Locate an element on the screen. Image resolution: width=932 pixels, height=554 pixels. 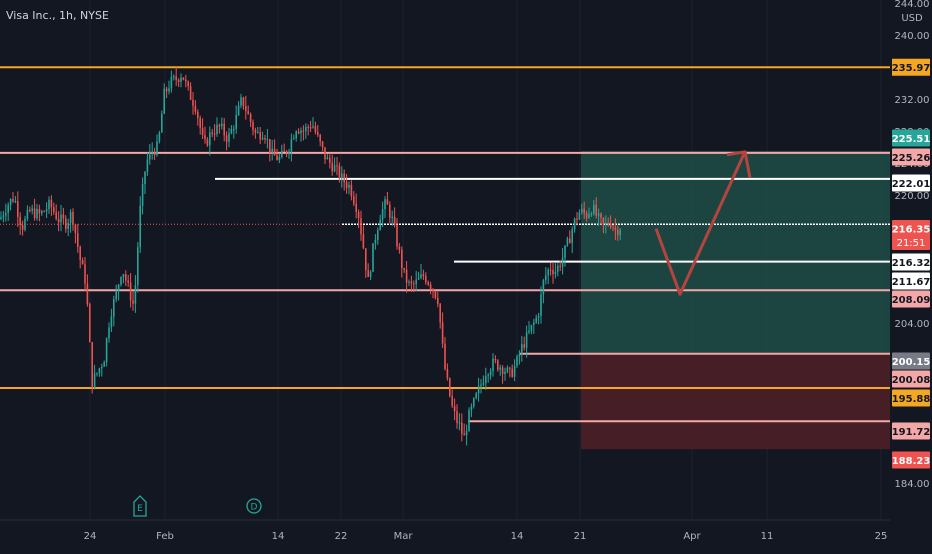
price-tag-label: 211.67 is located at coordinates (911, 282).